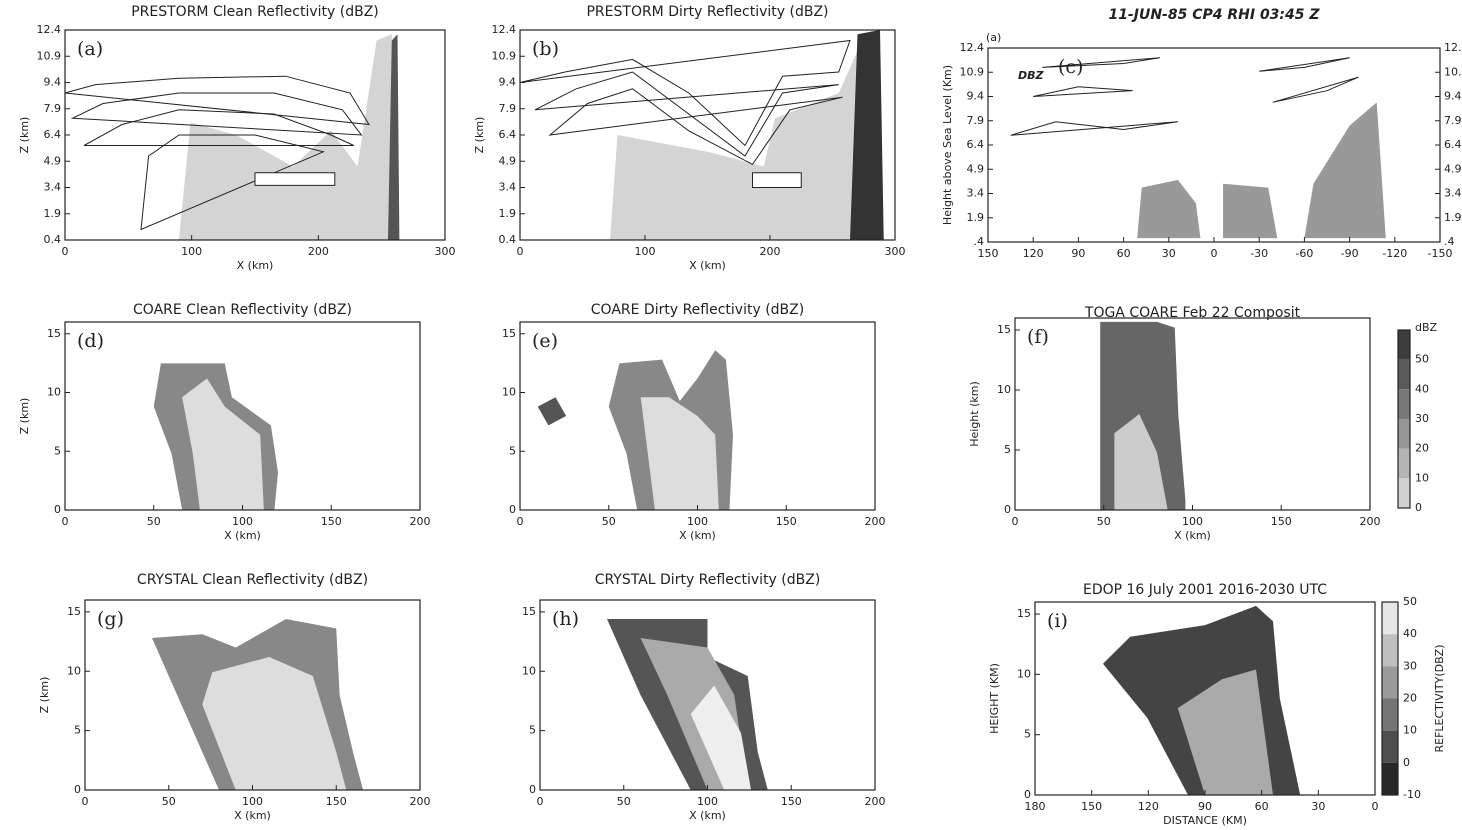  What do you see at coordinates (1439, 699) in the screenshot?
I see `colorbar-title: REFLECTIVITY(DBZ)` at bounding box center [1439, 699].